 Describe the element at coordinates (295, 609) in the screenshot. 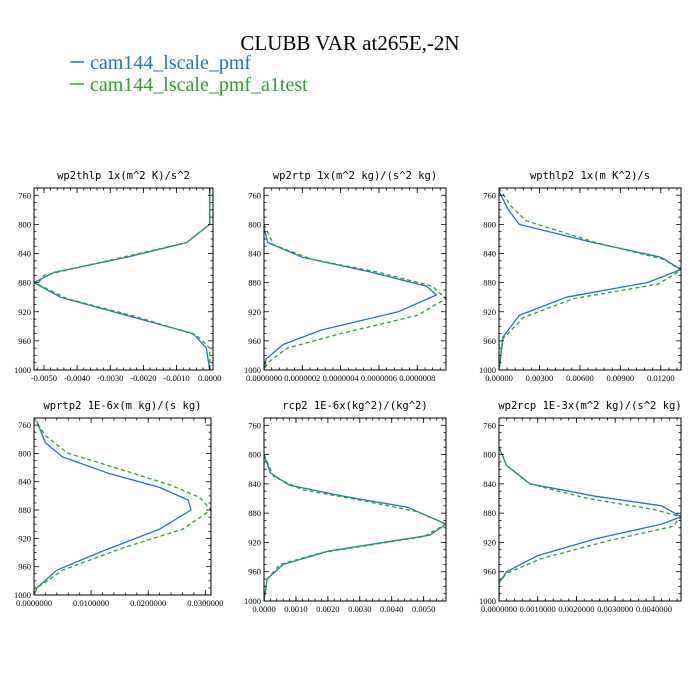

I see `x-tick-label: 0.0010` at that location.